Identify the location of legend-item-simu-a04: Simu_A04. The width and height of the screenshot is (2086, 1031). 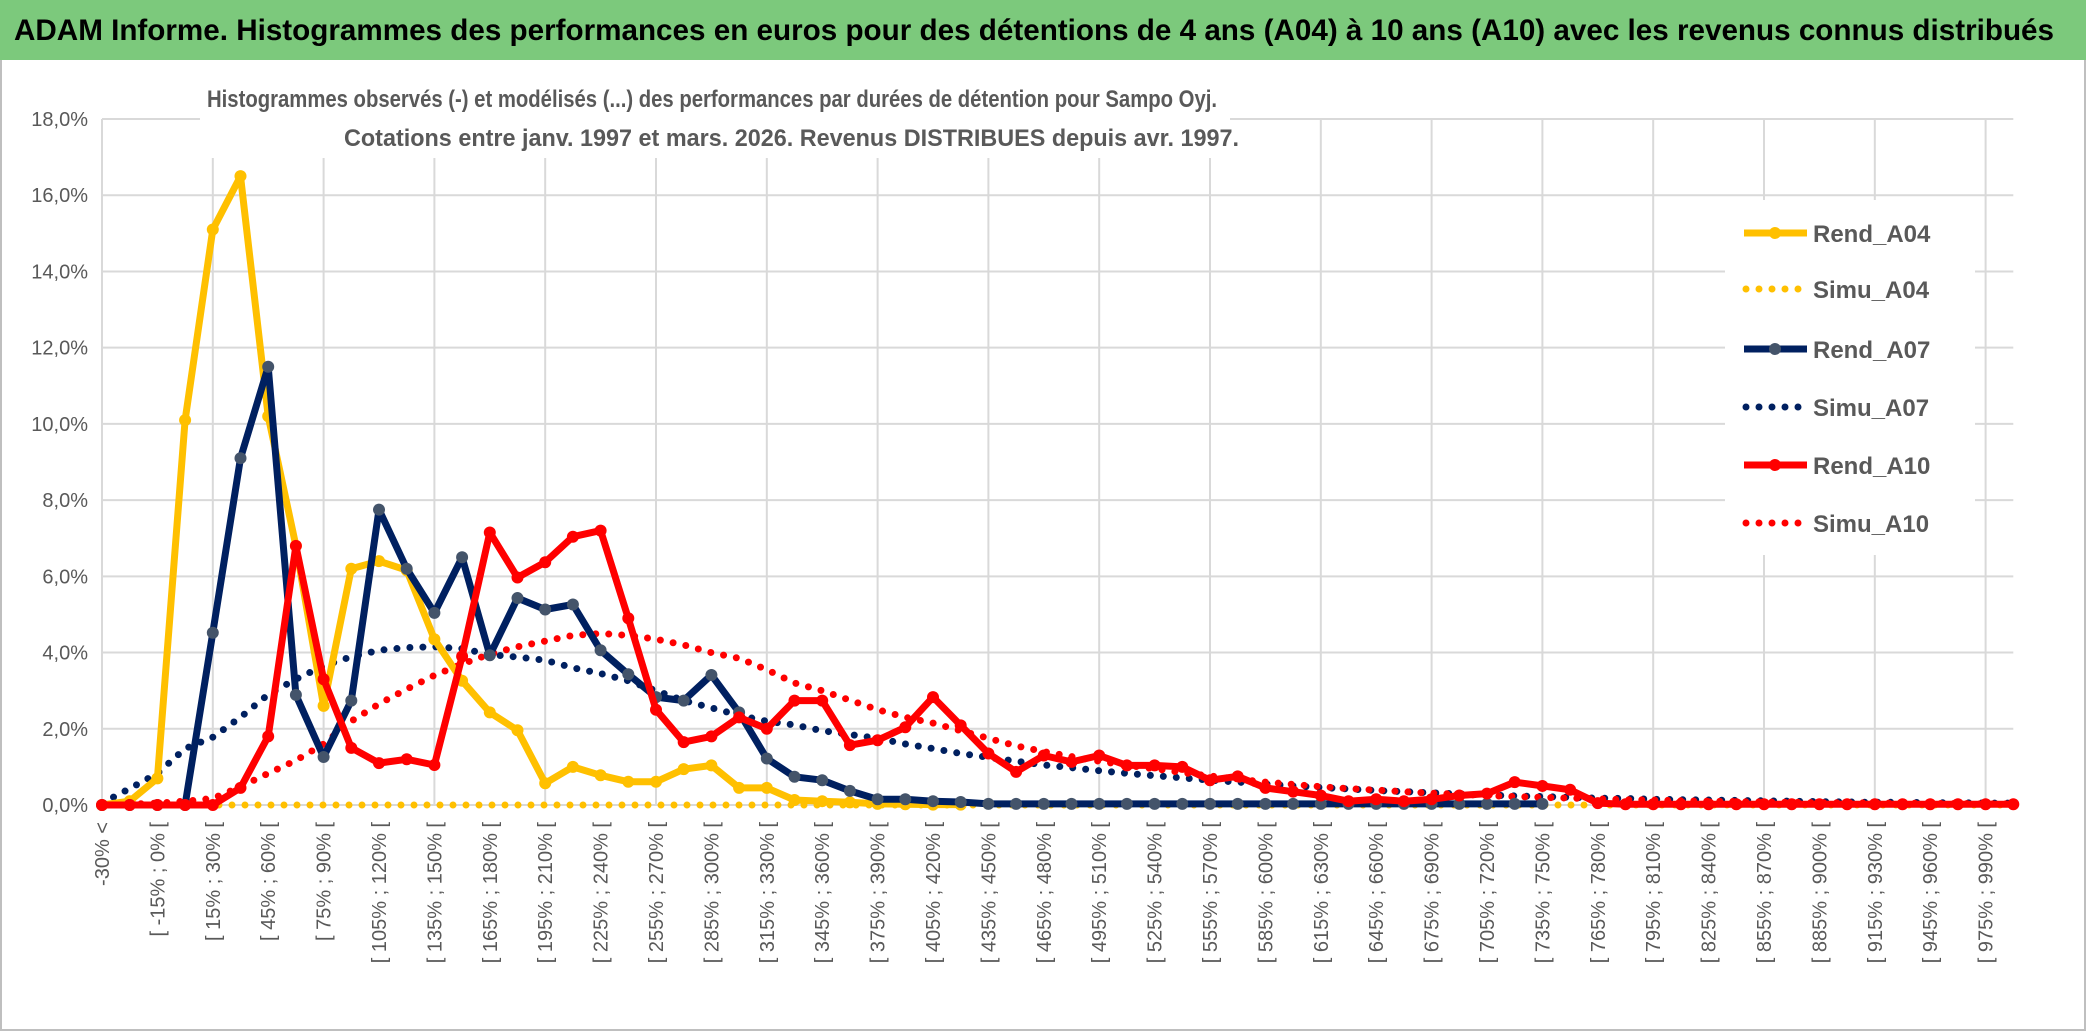
(1836, 290).